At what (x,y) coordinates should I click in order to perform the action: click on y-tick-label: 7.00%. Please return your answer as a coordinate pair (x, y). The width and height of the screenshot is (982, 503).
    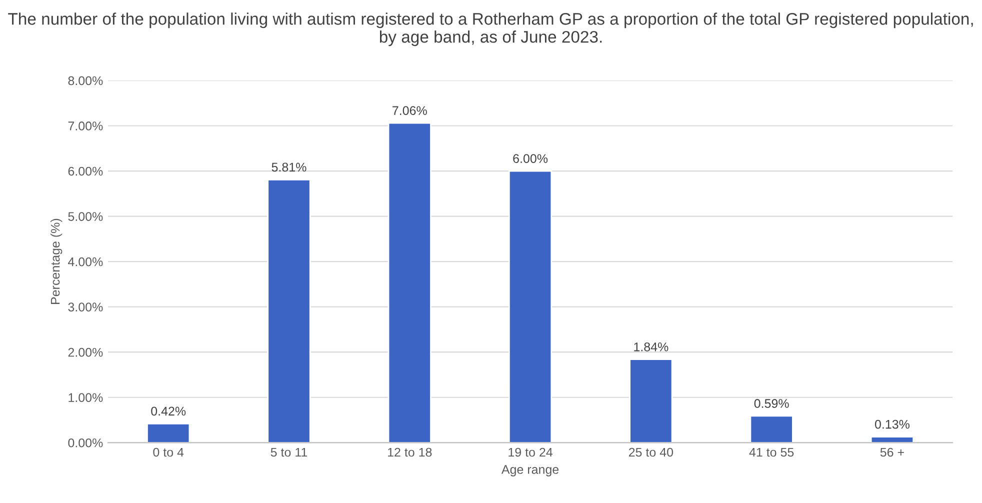
    Looking at the image, I should click on (85, 126).